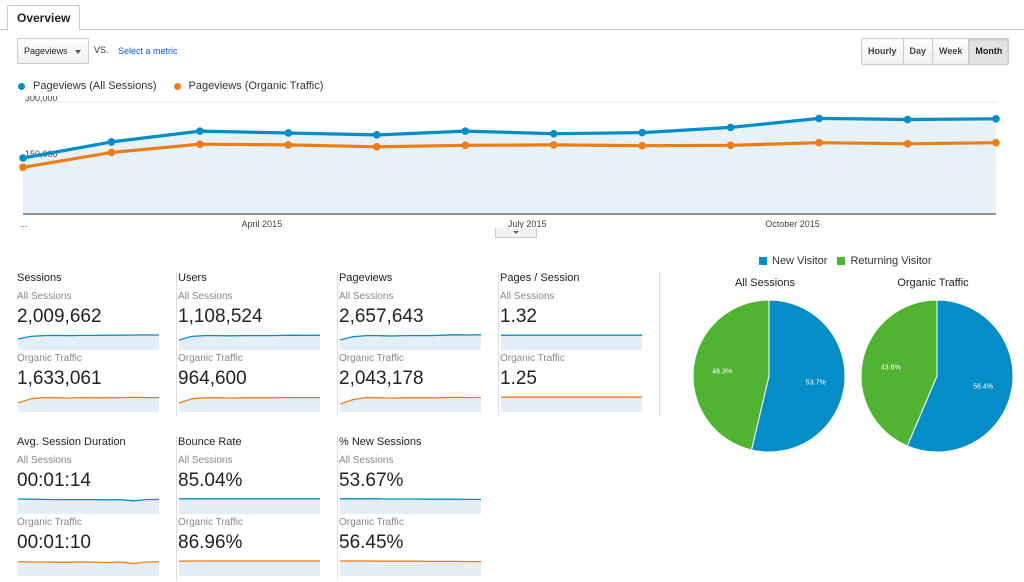 The image size is (1024, 582). I want to click on pie-legend-item-new-visitor: New Visitor, so click(793, 261).